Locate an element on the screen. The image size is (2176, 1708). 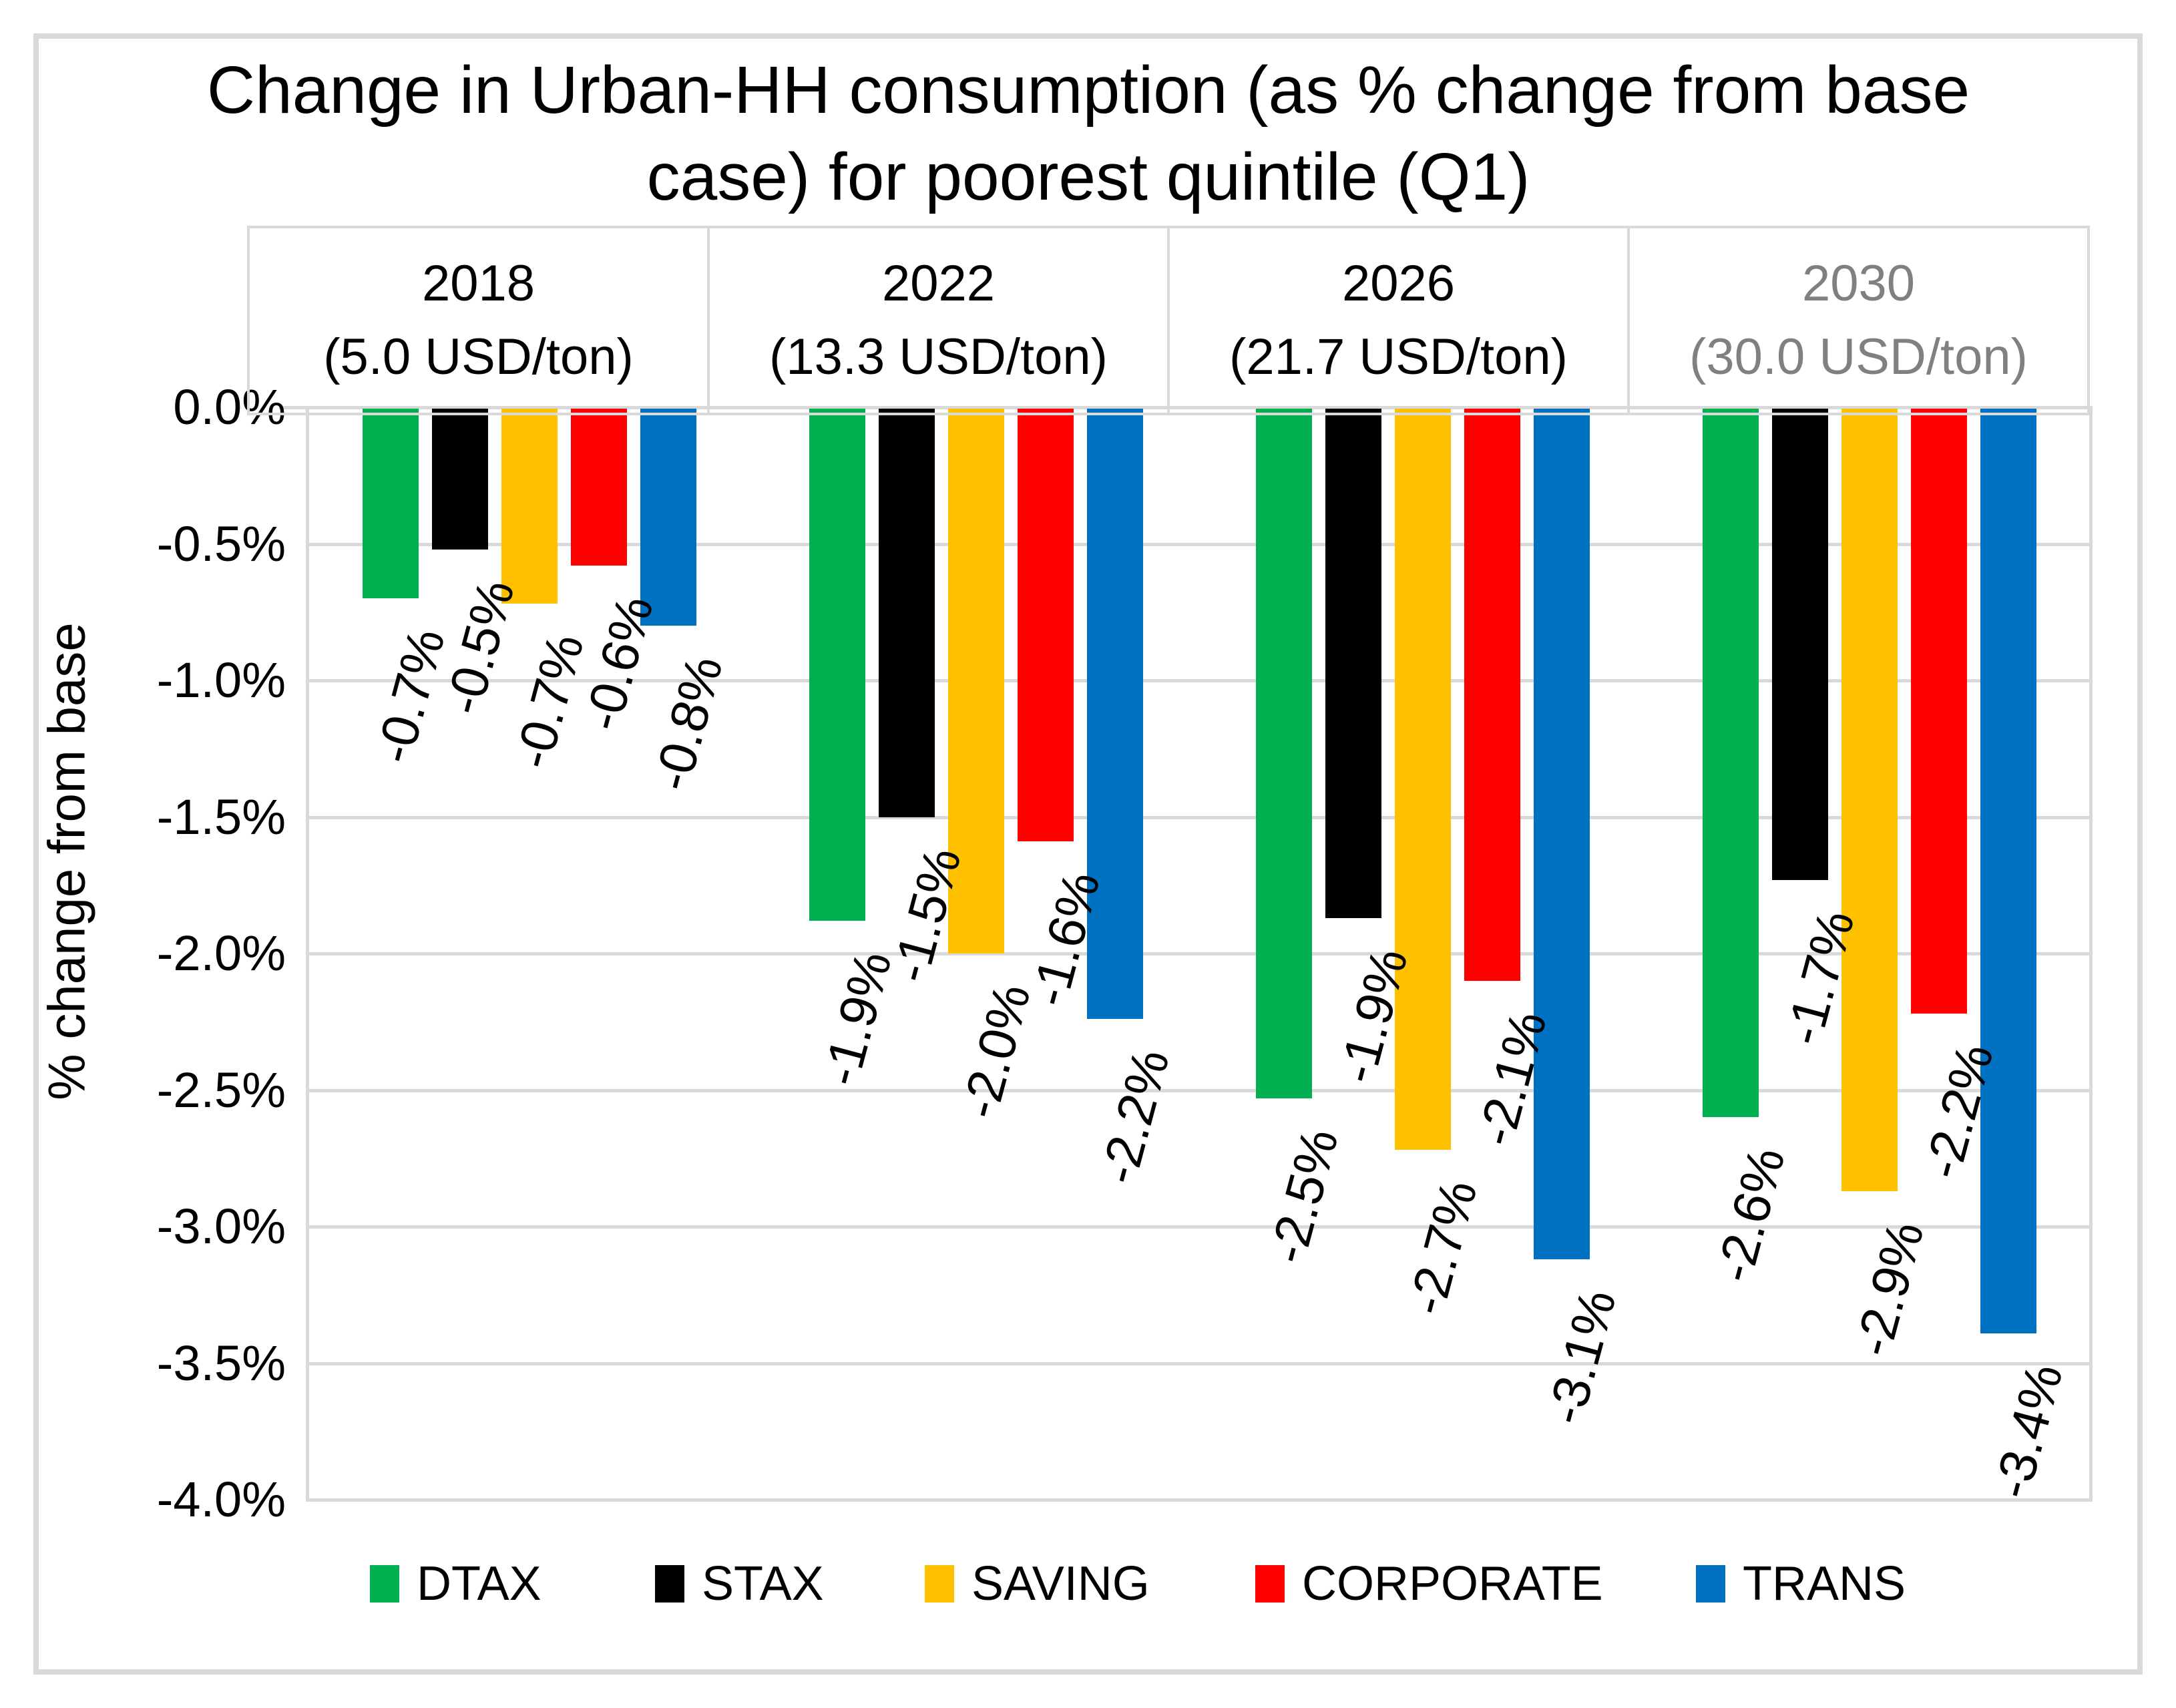
legend-item-stax: STAX is located at coordinates (739, 1584).